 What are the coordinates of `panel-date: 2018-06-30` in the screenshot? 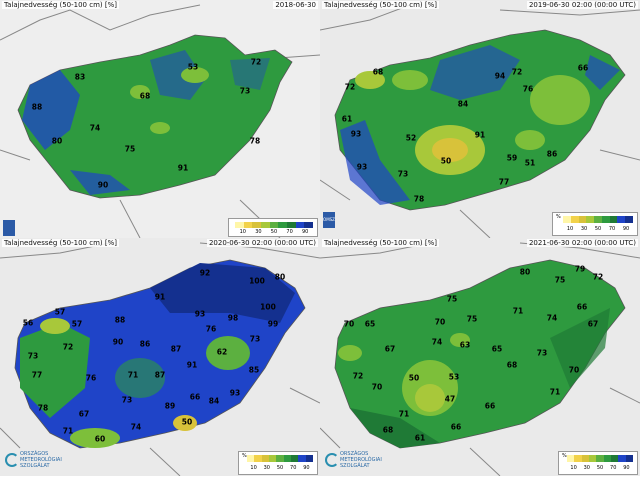 It's located at (295, 5).